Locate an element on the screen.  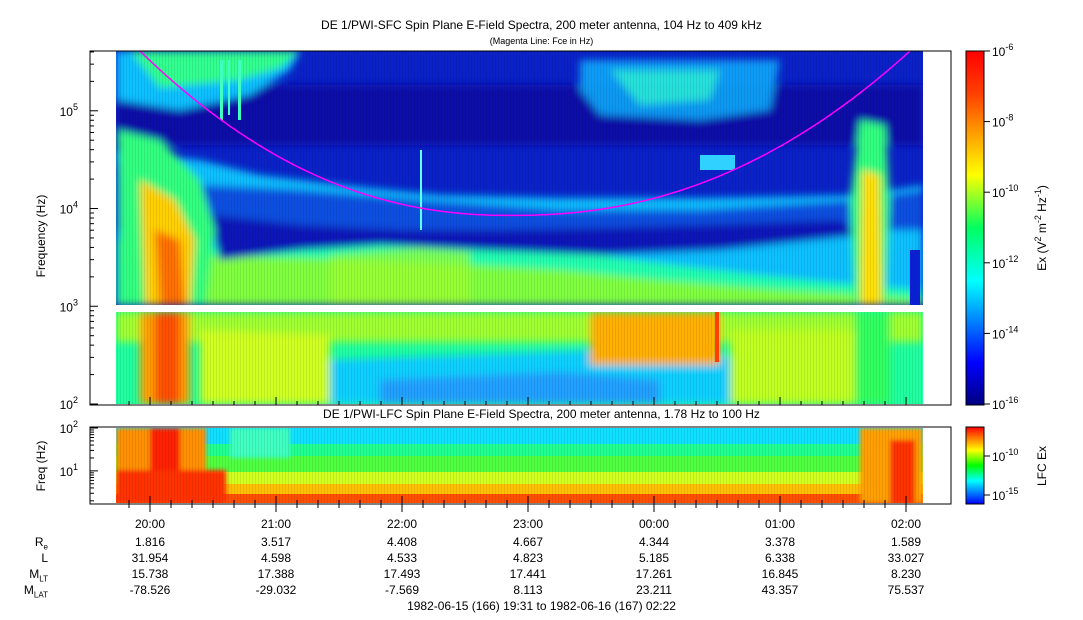
ephemeris-row-label: MLT is located at coordinates (38, 575).